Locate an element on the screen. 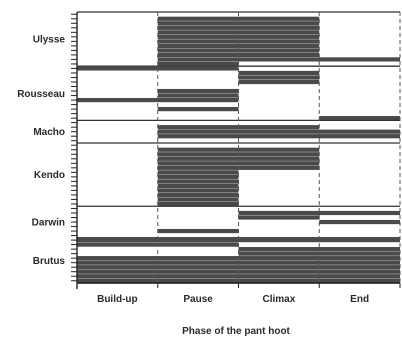  phase-labels: Build-up Pause Climax End is located at coordinates (233, 299).